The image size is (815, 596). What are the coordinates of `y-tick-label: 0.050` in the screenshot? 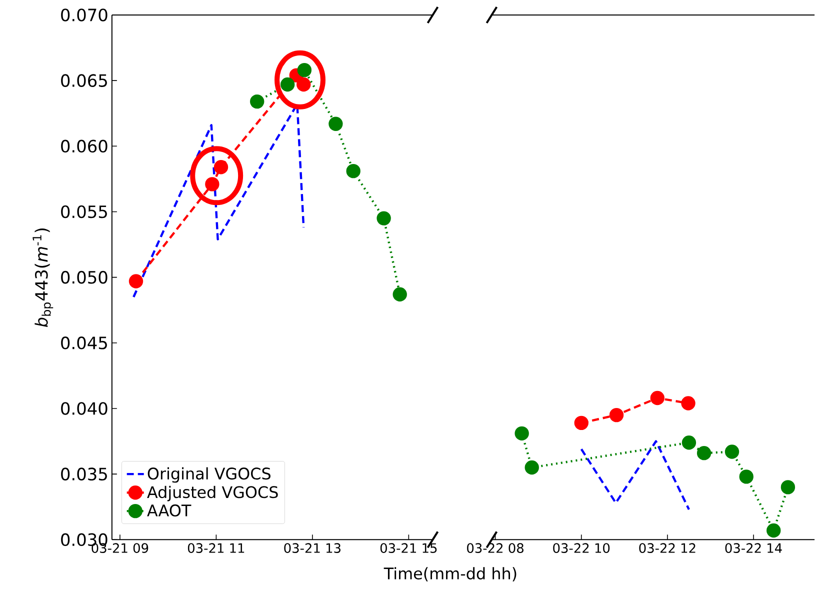 It's located at (84, 277).